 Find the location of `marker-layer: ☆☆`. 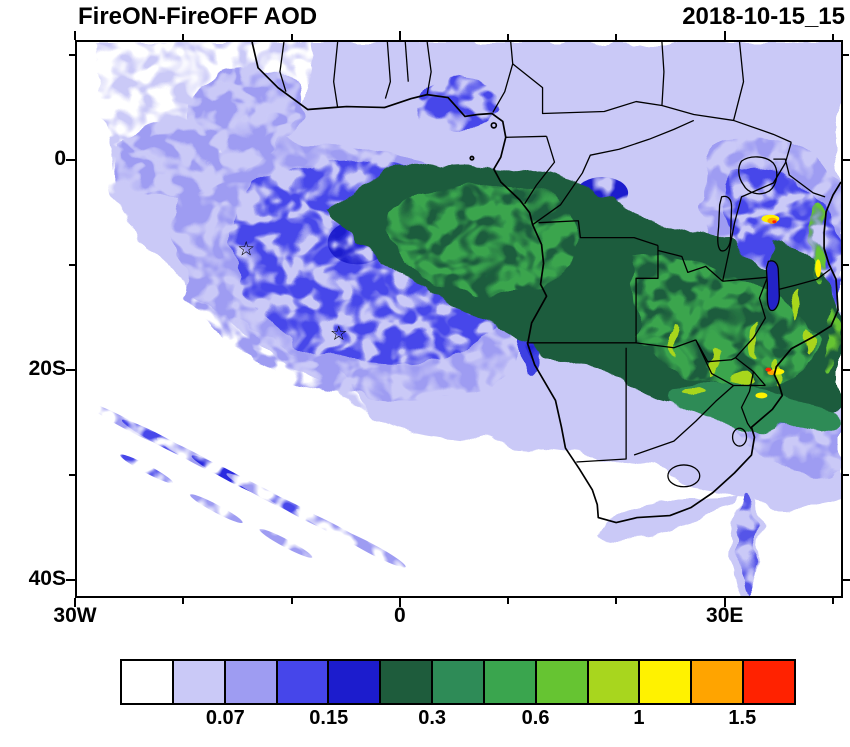

marker-layer: ☆☆ is located at coordinates (292, 291).